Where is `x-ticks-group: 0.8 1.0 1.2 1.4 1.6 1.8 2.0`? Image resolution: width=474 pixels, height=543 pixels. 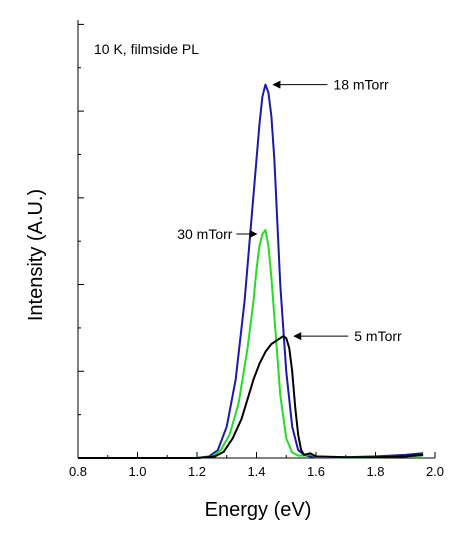
x-ticks-group: 0.8 1.0 1.2 1.4 1.6 1.8 2.0 is located at coordinates (256, 465).